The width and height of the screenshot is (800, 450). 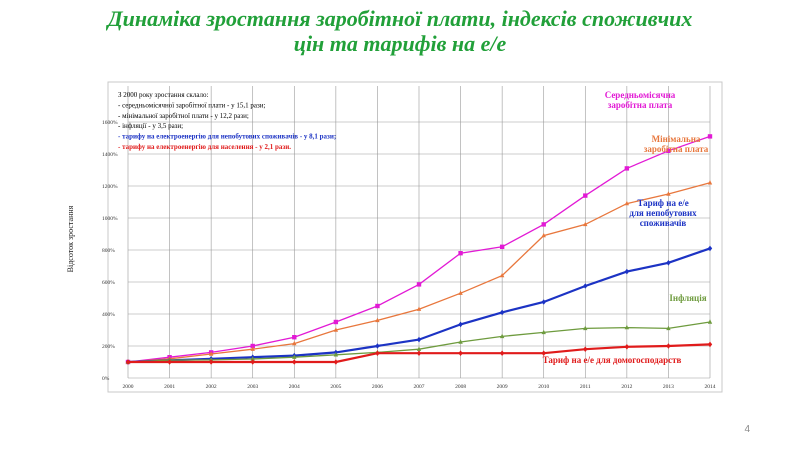 What do you see at coordinates (110, 187) in the screenshot?
I see `y-tick-label: 1200%` at bounding box center [110, 187].